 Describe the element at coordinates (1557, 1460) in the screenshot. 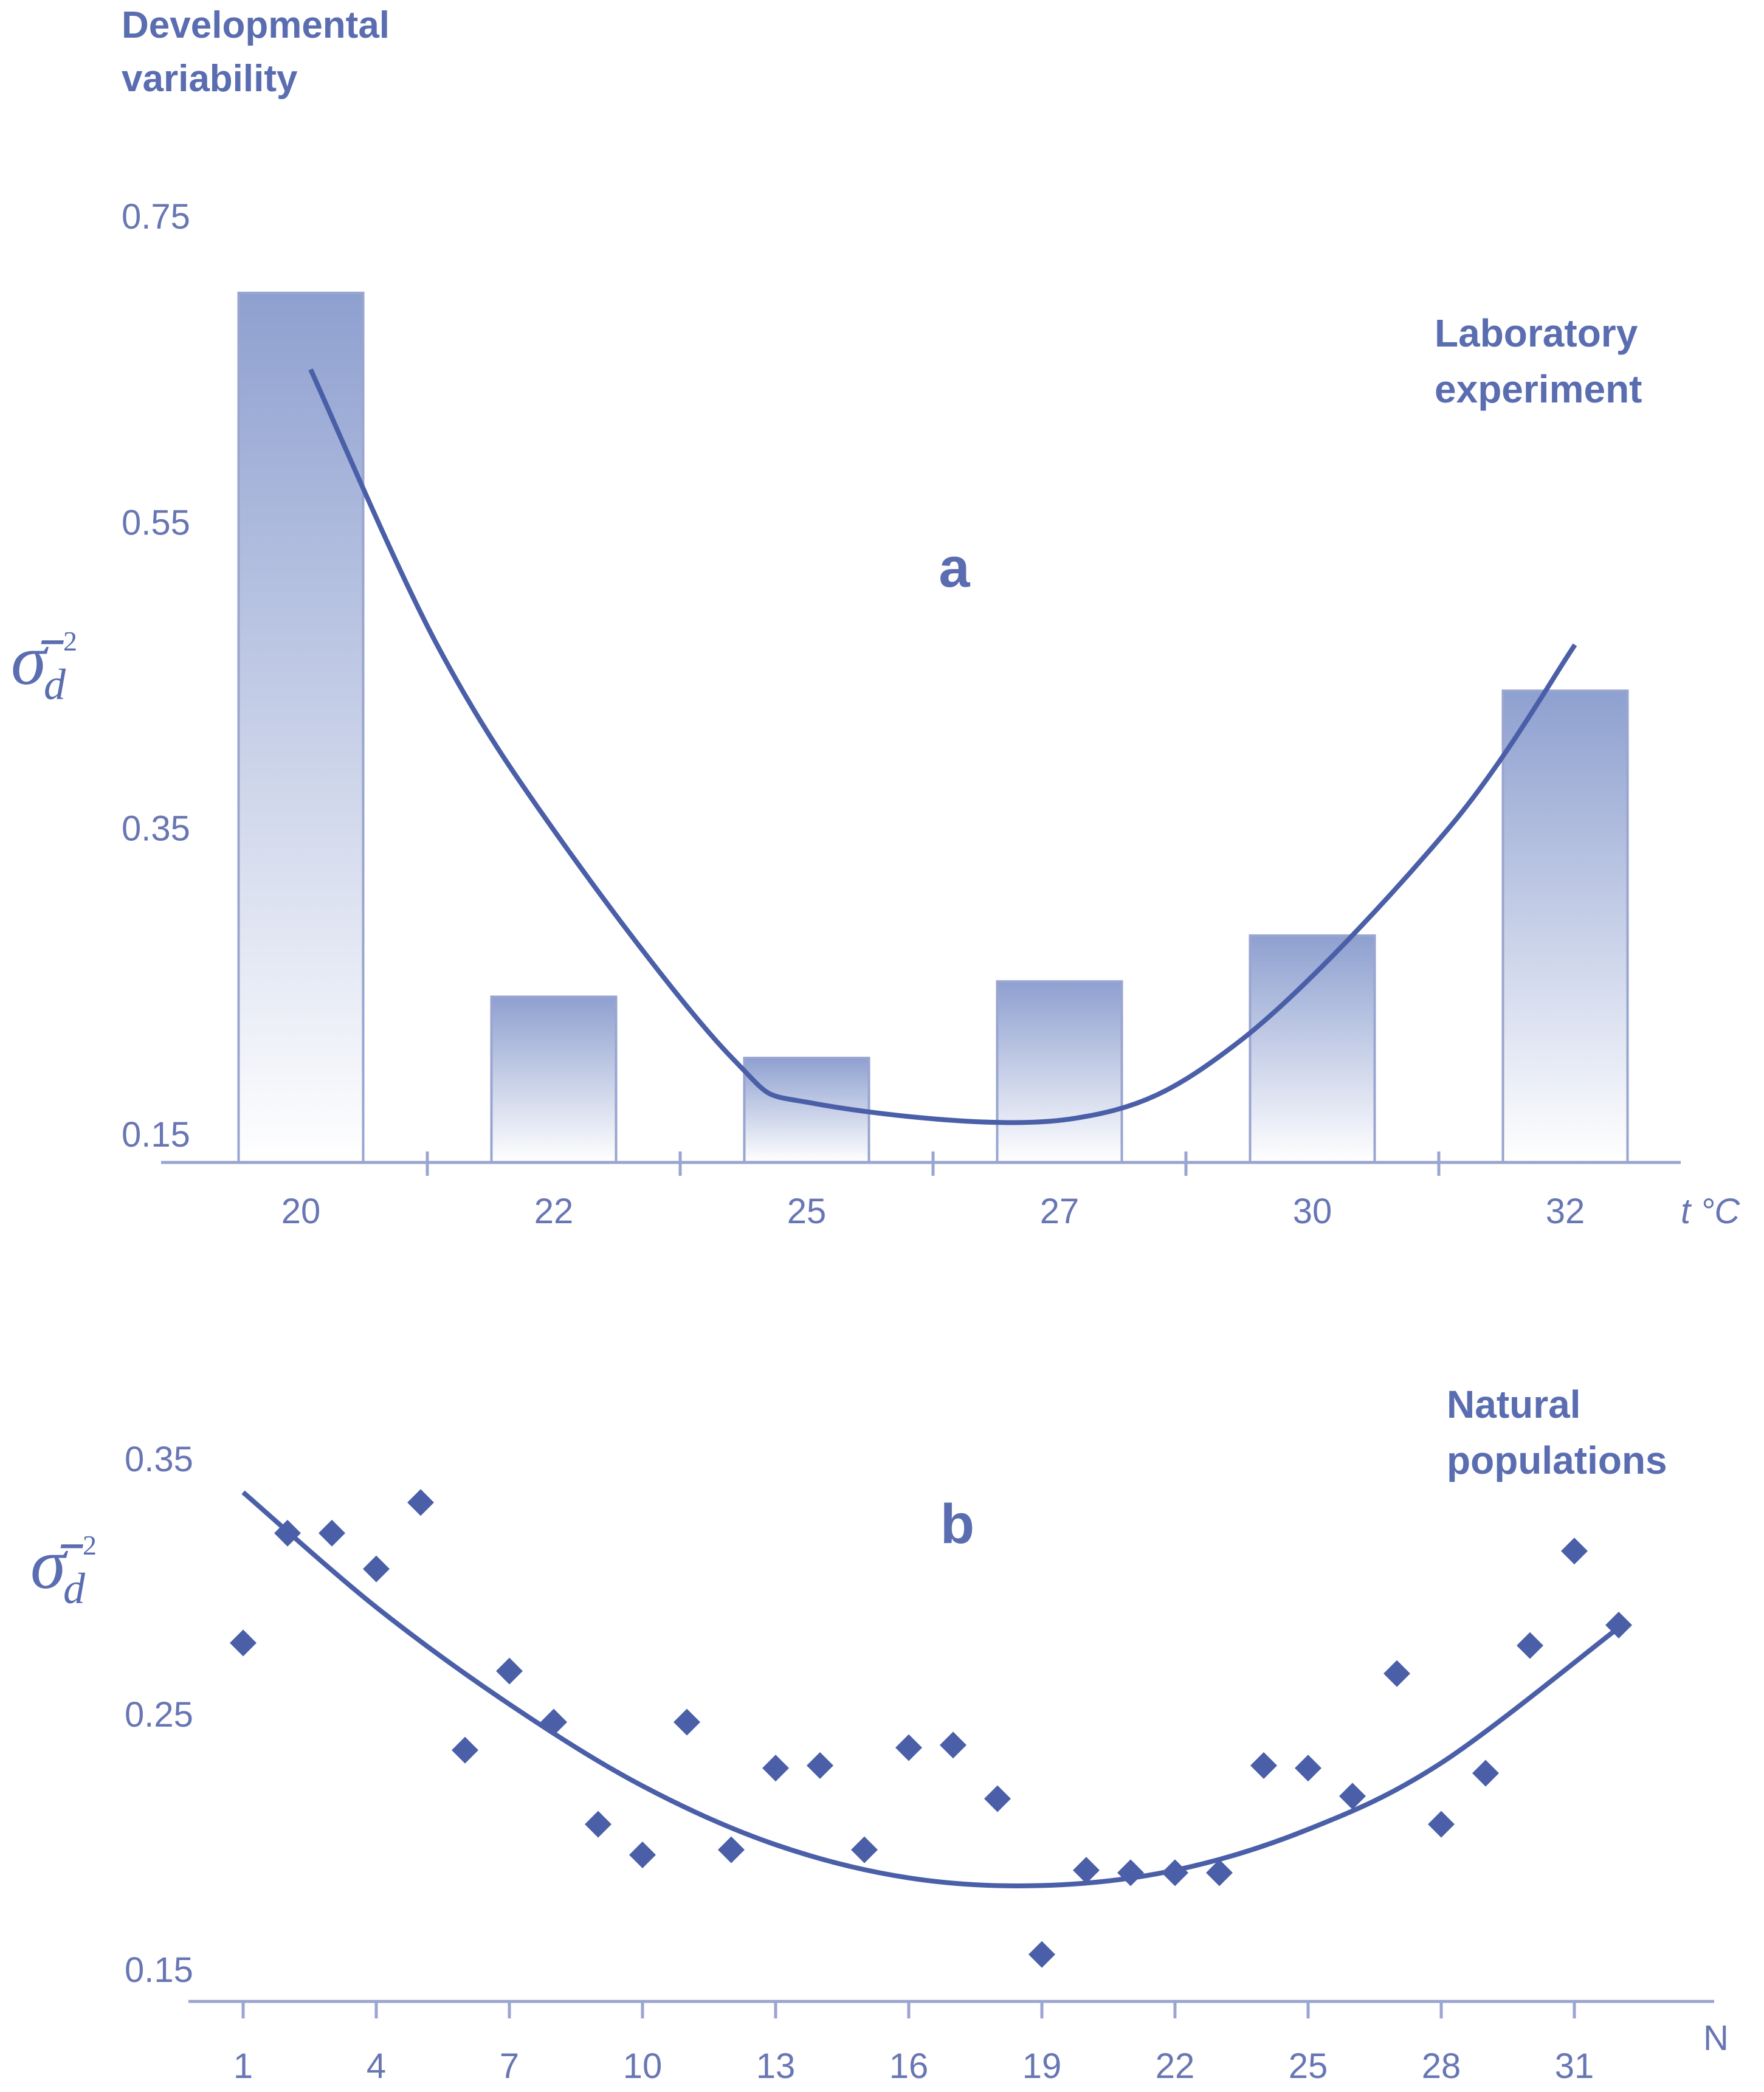

I see `panel-b-annotation-line2: populations` at that location.